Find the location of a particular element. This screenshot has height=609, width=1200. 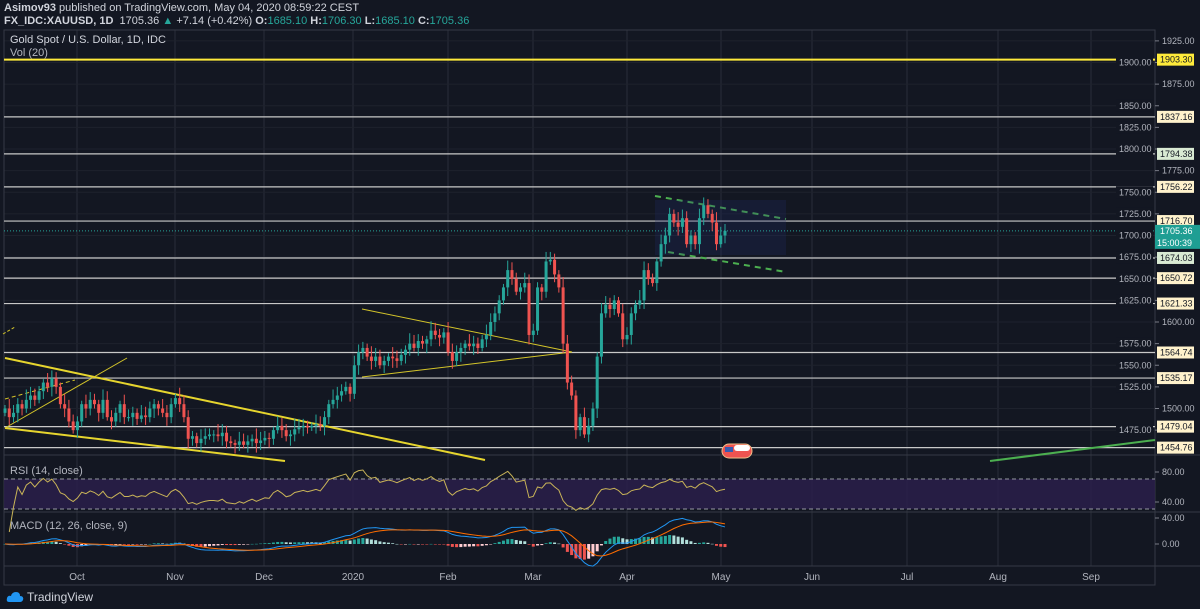

level-label: 1837.16 is located at coordinates (1176, 117).